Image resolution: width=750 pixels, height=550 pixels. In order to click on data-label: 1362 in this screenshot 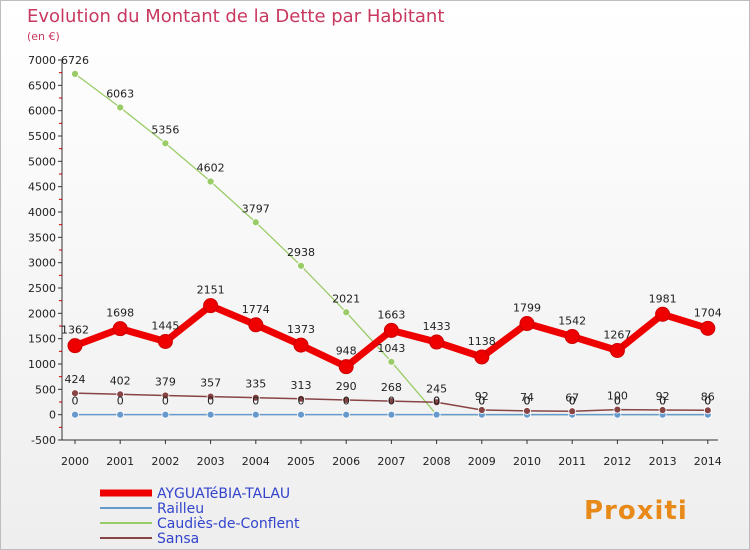, I will do `click(75, 330)`.